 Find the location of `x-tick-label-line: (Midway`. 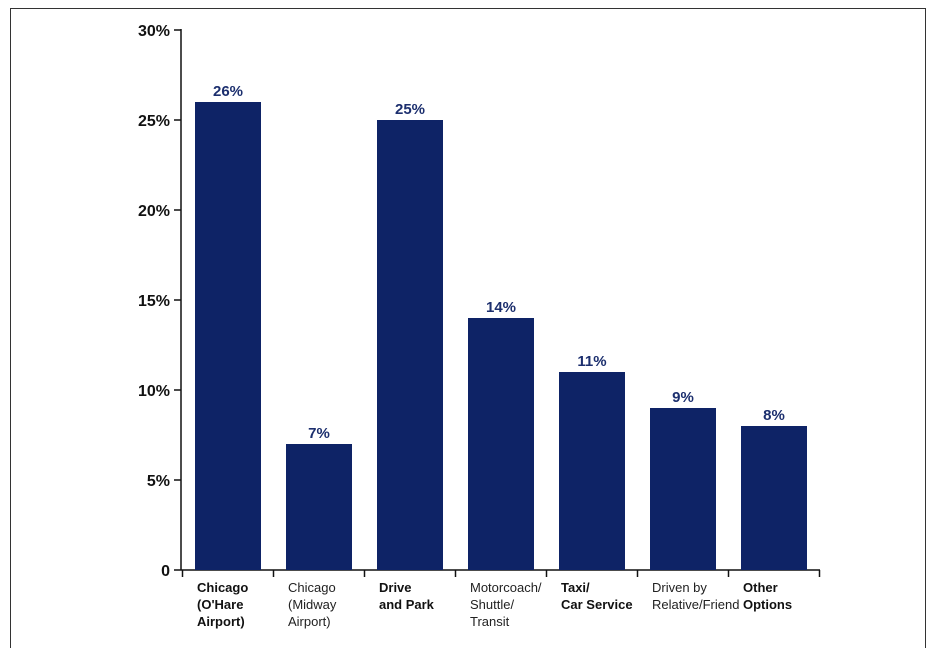

x-tick-label-line: (Midway is located at coordinates (312, 604).